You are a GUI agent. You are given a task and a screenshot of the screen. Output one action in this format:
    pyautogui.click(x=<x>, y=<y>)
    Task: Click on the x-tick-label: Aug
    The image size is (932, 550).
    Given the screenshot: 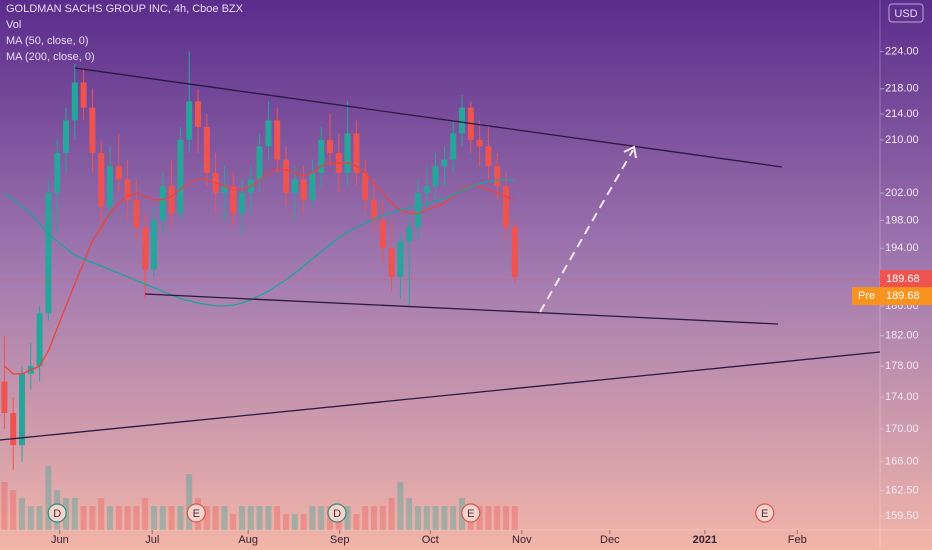 What is the action you would take?
    pyautogui.click(x=248, y=540)
    